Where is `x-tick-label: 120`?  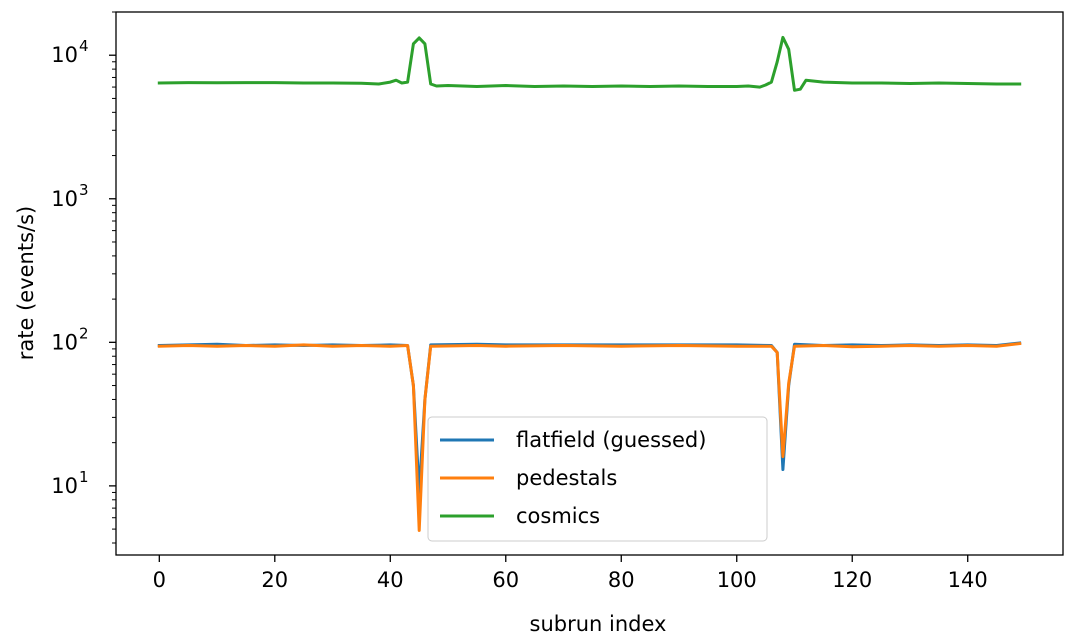 x-tick-label: 120 is located at coordinates (852, 580).